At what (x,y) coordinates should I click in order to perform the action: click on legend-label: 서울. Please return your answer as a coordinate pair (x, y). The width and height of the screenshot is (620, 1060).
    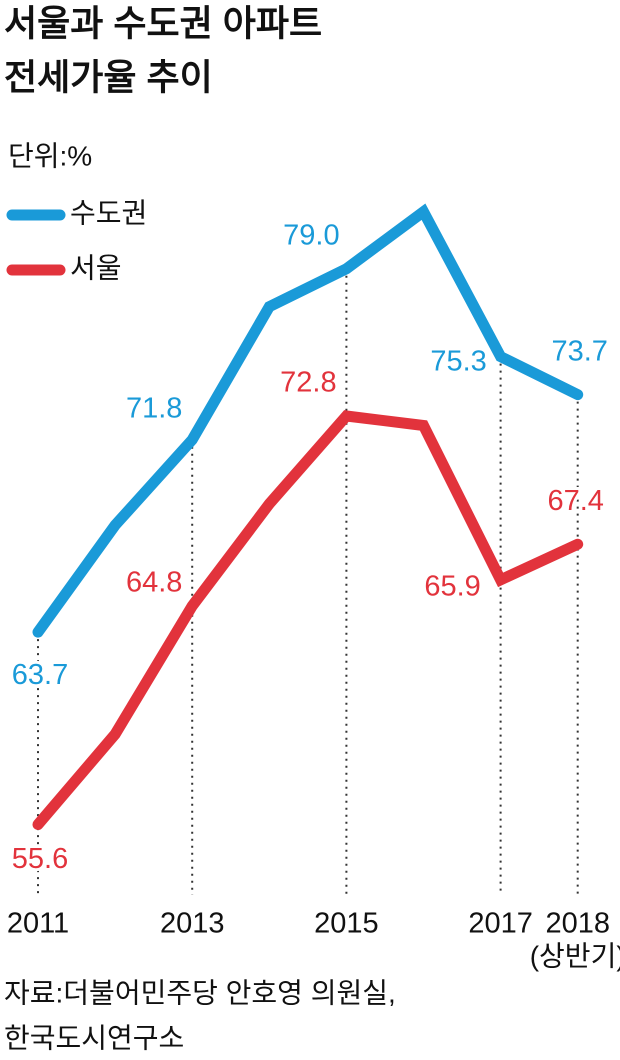
    Looking at the image, I should click on (96, 267).